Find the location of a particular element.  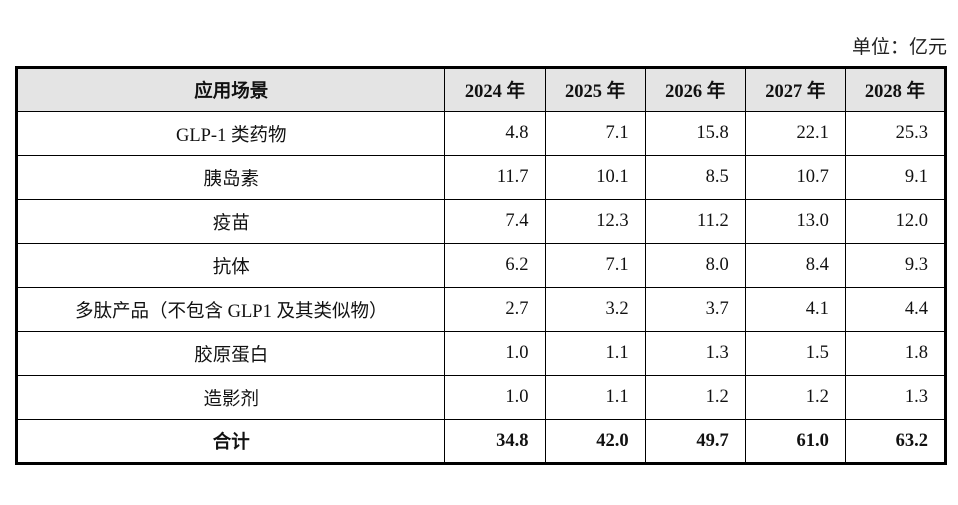

value-cell: 9.1 is located at coordinates (895, 177).